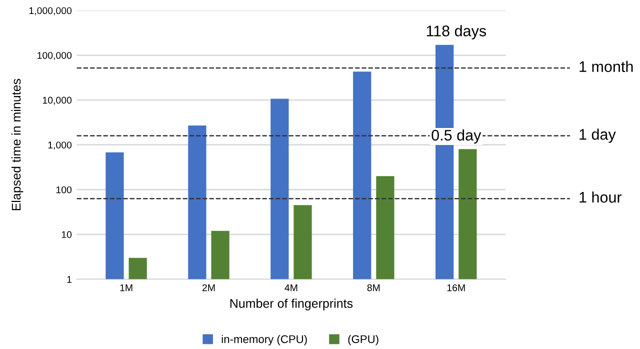 This screenshot has height=349, width=640. Describe the element at coordinates (50, 11) in the screenshot. I see `y-tick-label: 1,000,000` at that location.